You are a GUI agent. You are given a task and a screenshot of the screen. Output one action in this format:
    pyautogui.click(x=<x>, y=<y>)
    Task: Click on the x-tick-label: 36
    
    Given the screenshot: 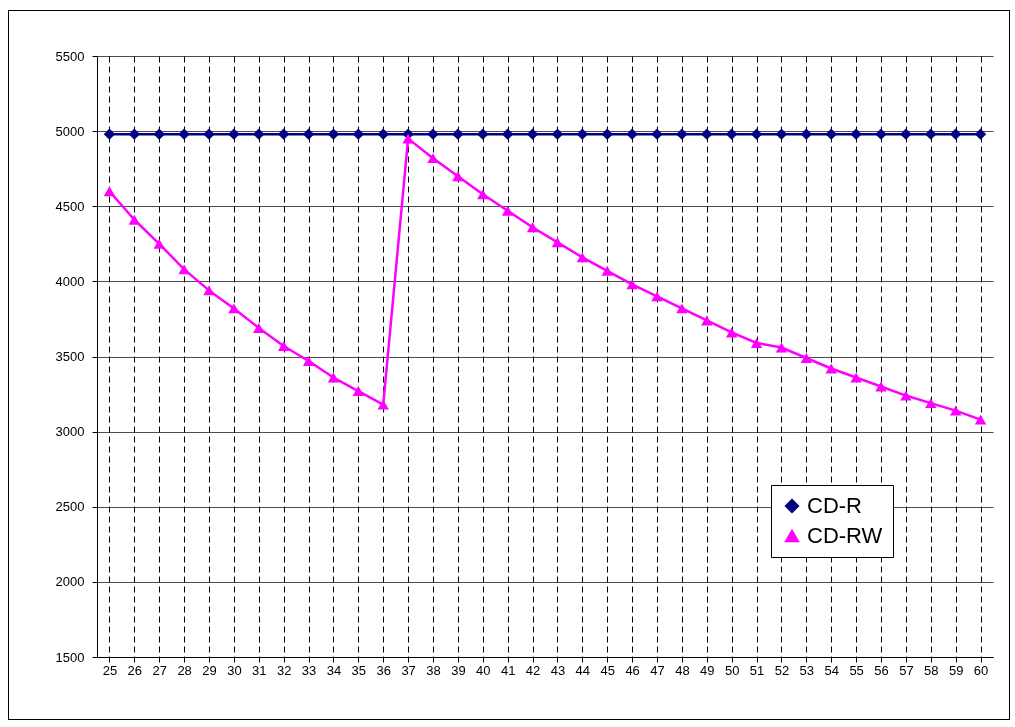 What is the action you would take?
    pyautogui.click(x=383, y=670)
    